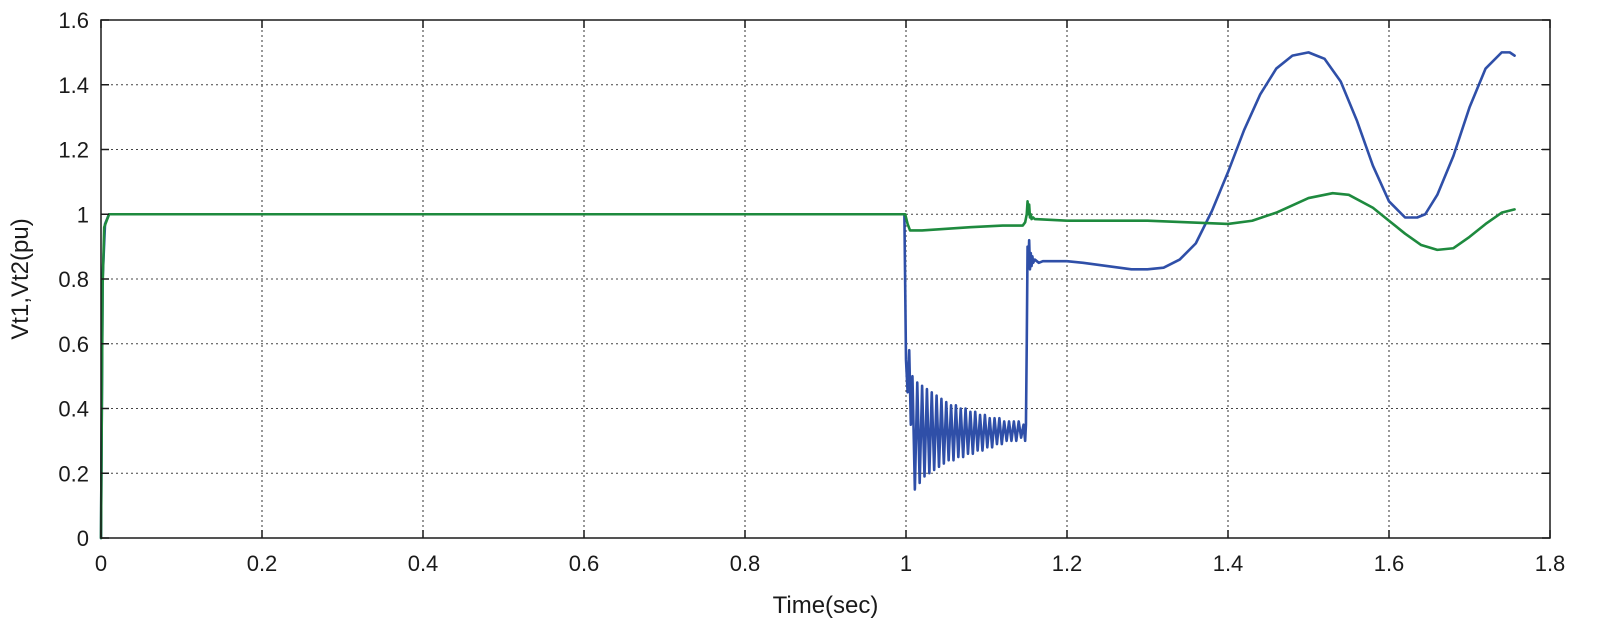 The width and height of the screenshot is (1599, 633). Describe the element at coordinates (423, 563) in the screenshot. I see `x-tick-label: 0.4` at that location.